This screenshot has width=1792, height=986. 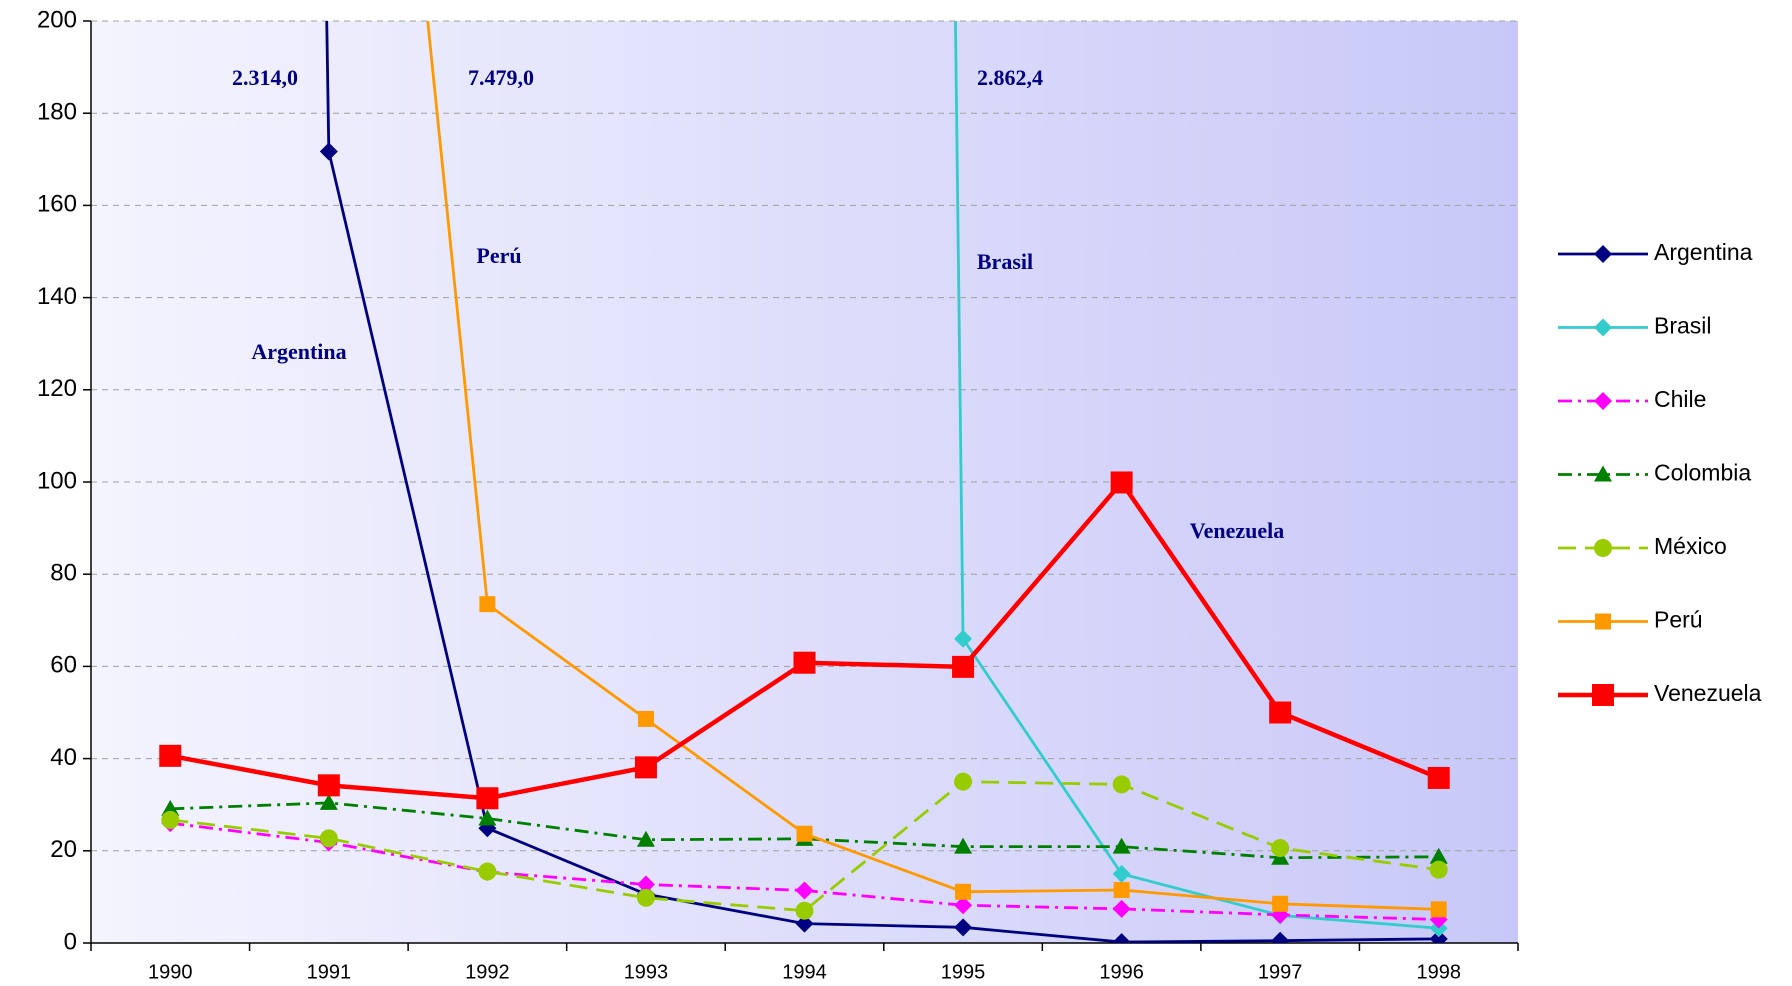 What do you see at coordinates (1642, 546) in the screenshot?
I see `legend-entry: México` at bounding box center [1642, 546].